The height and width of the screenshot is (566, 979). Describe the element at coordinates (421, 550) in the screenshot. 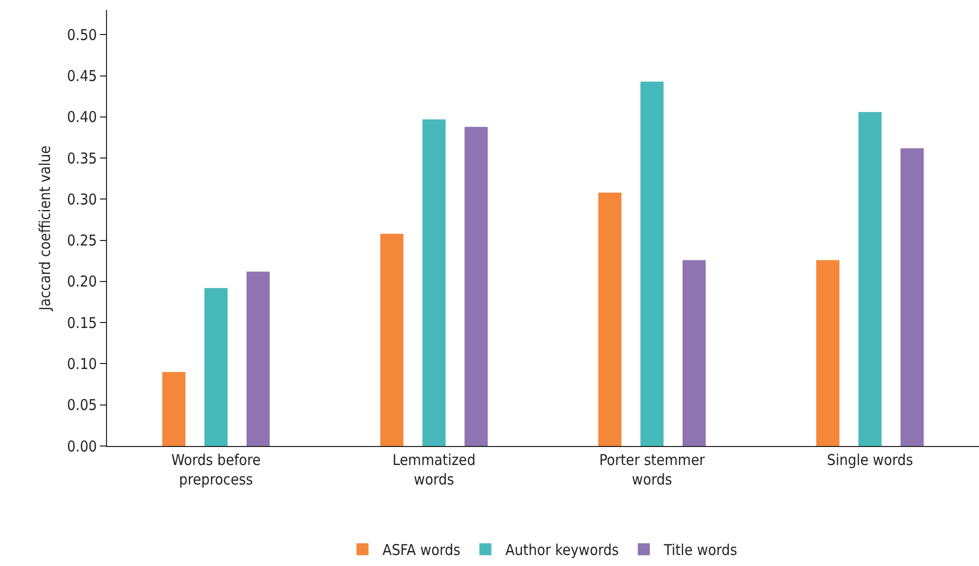

I see `legend-label: ASFA words` at that location.